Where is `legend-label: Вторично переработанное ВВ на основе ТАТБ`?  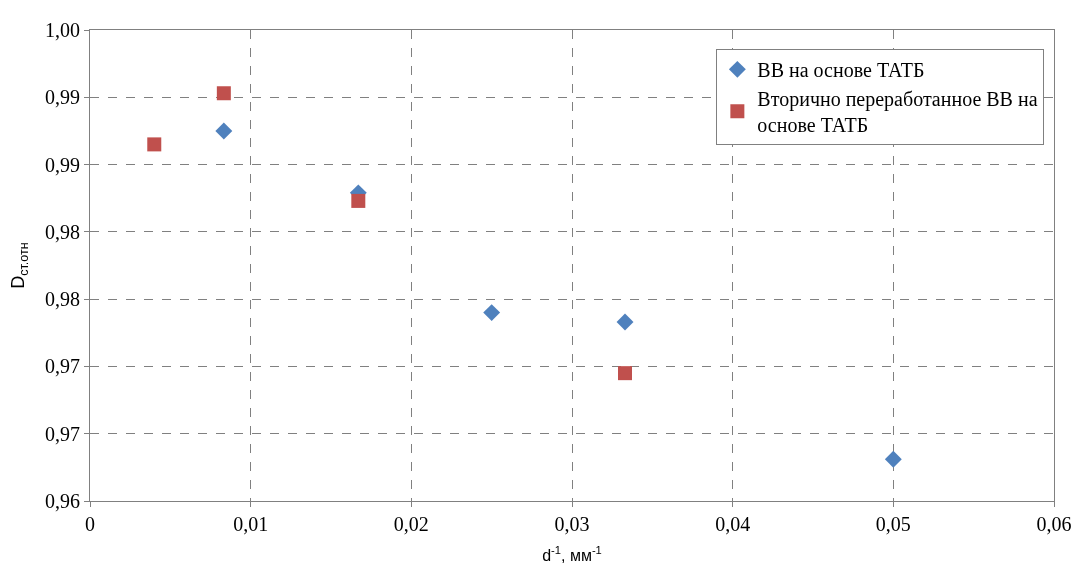 legend-label: Вторично переработанное ВВ на основе ТАТБ is located at coordinates (897, 112).